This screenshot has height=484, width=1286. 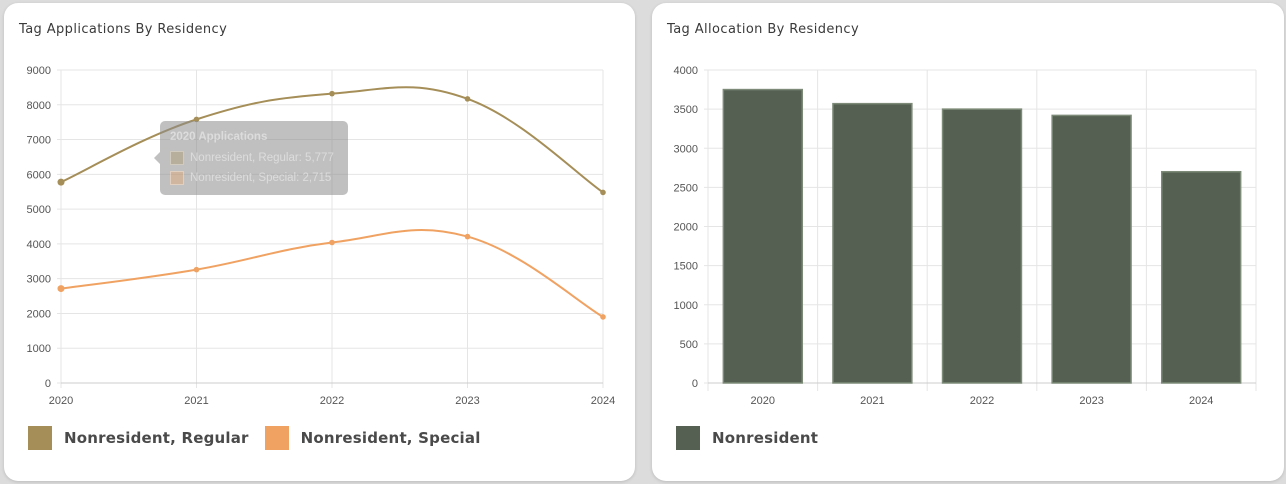 I want to click on y-tick-label: 8000, so click(x=39, y=106).